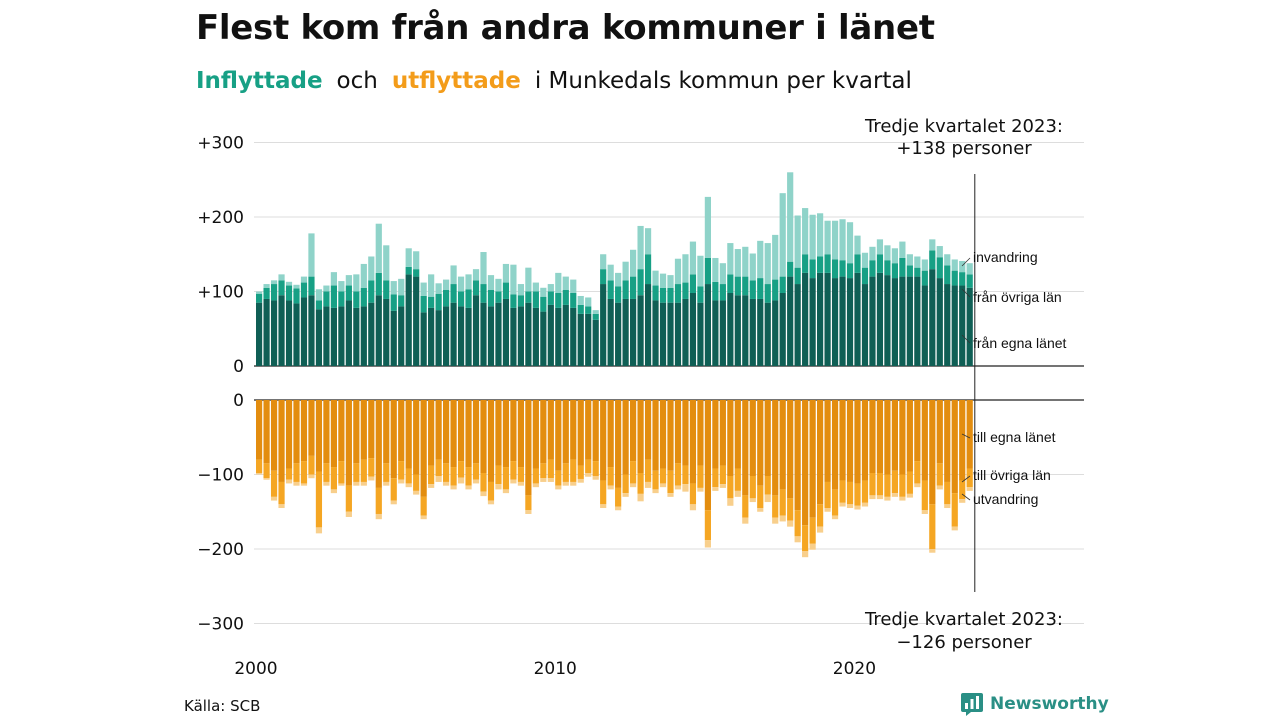 The height and width of the screenshot is (720, 1280). I want to click on x-tick-label: 2020, so click(854, 669).